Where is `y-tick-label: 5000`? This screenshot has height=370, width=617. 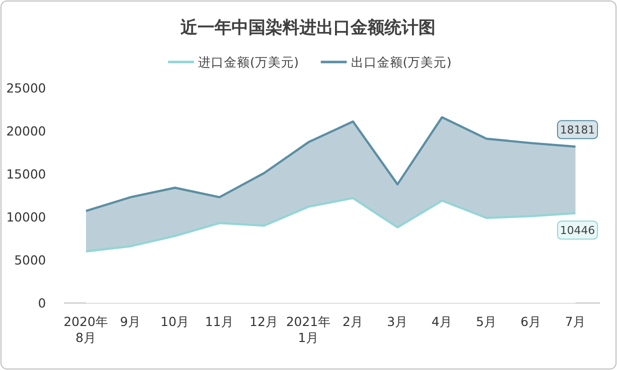 y-tick-label: 5000 is located at coordinates (30, 260).